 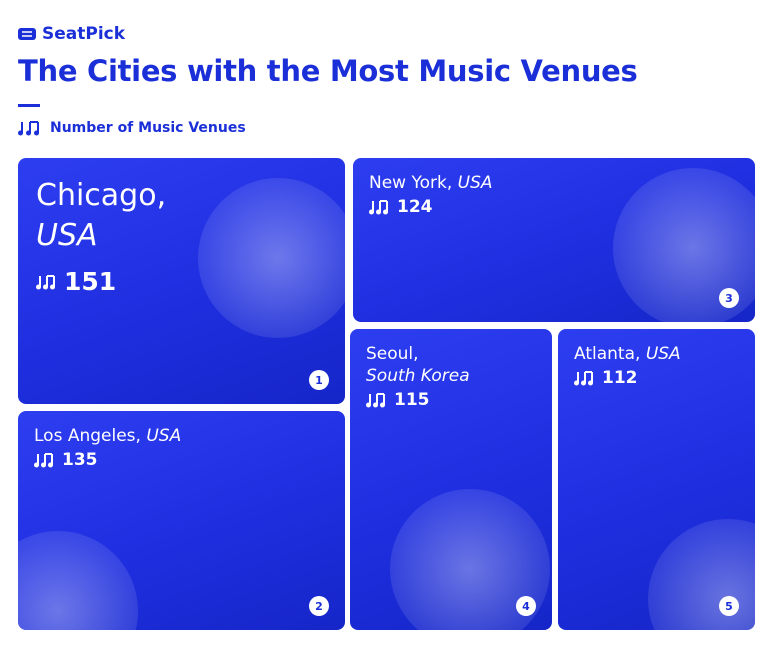 What do you see at coordinates (319, 380) in the screenshot?
I see `rank-badge: 1` at bounding box center [319, 380].